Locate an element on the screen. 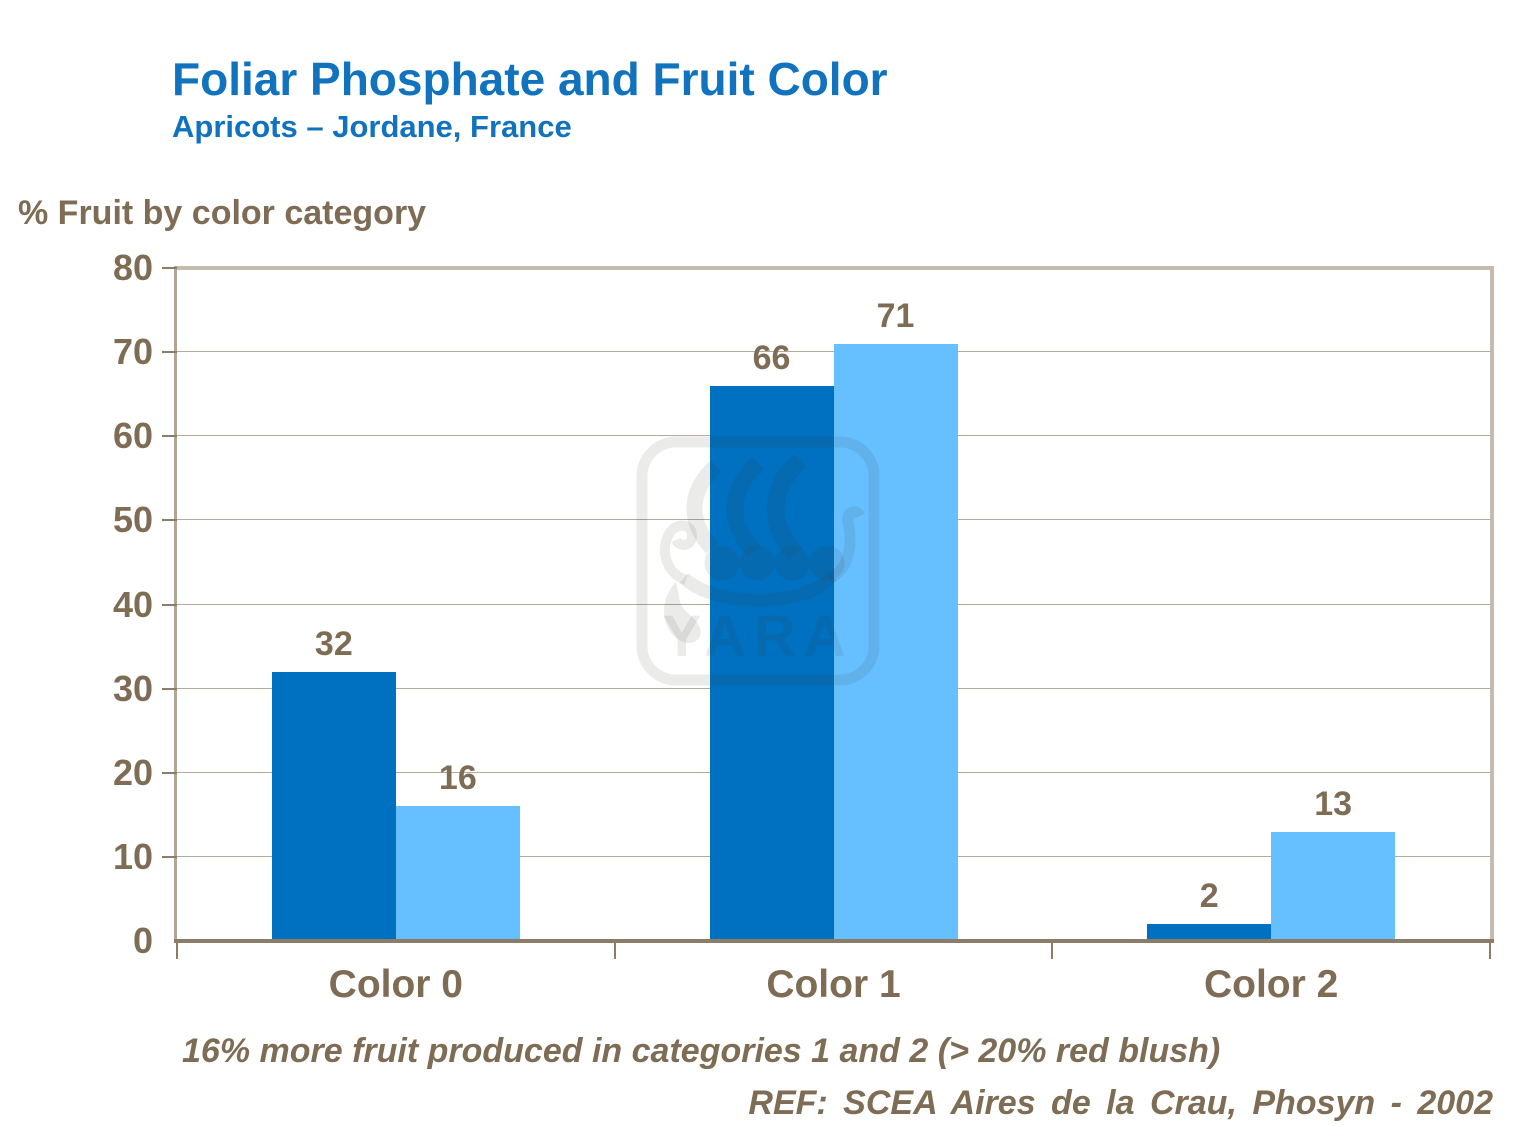 The height and width of the screenshot is (1126, 1518). bar-value-label: 2 is located at coordinates (1209, 896).